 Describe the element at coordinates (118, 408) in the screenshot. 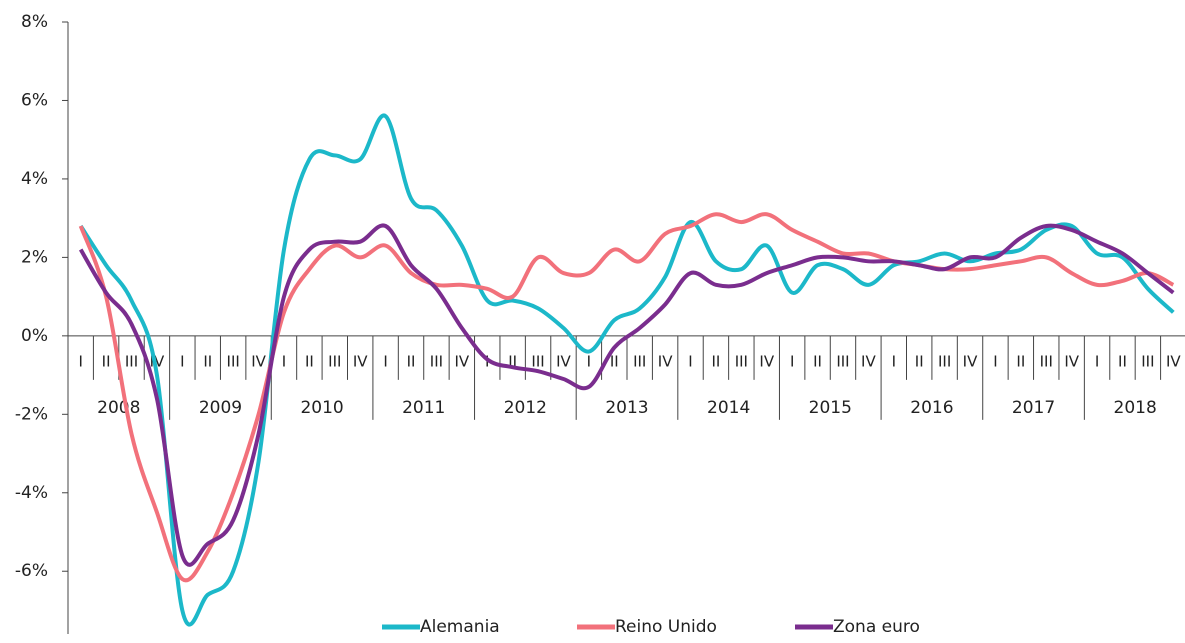

I see `year-label: 2008` at that location.